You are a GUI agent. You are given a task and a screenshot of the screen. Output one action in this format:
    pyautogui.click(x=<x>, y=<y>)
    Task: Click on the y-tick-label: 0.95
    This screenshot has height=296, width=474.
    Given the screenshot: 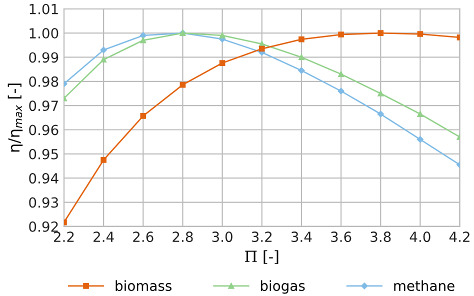 What is the action you would take?
    pyautogui.click(x=43, y=154)
    